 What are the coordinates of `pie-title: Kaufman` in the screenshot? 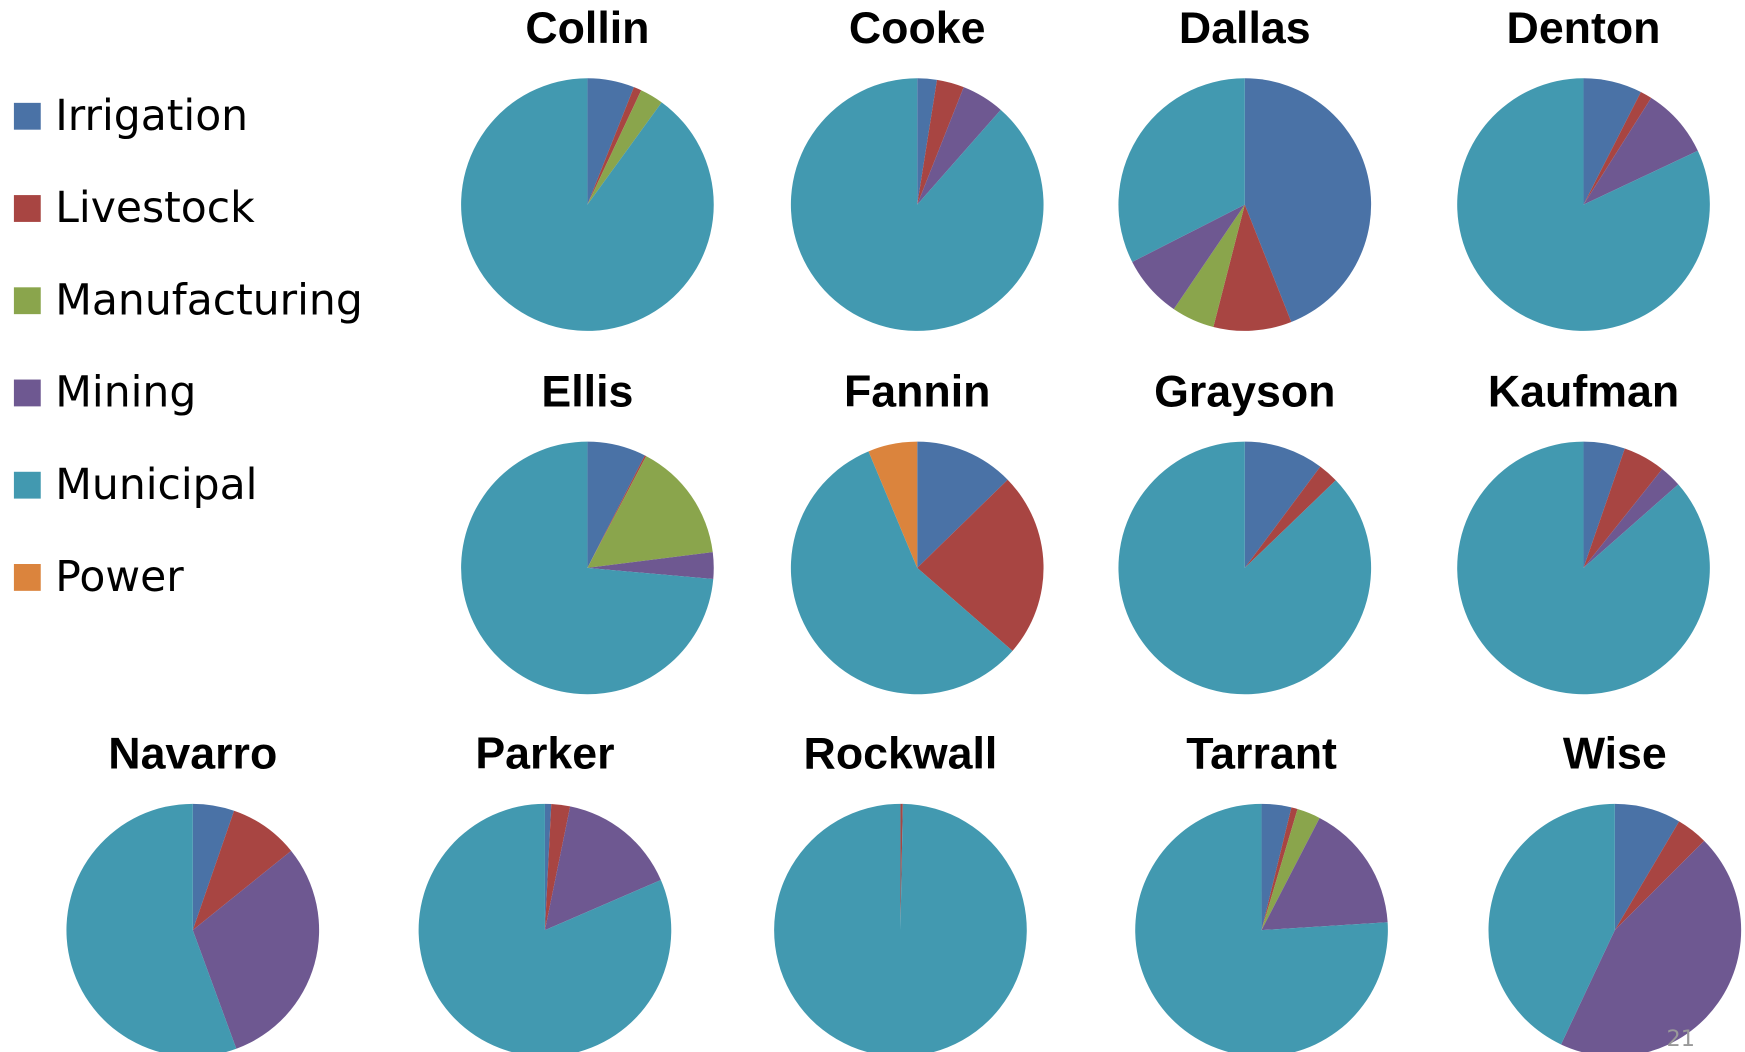 It's located at (1583, 391).